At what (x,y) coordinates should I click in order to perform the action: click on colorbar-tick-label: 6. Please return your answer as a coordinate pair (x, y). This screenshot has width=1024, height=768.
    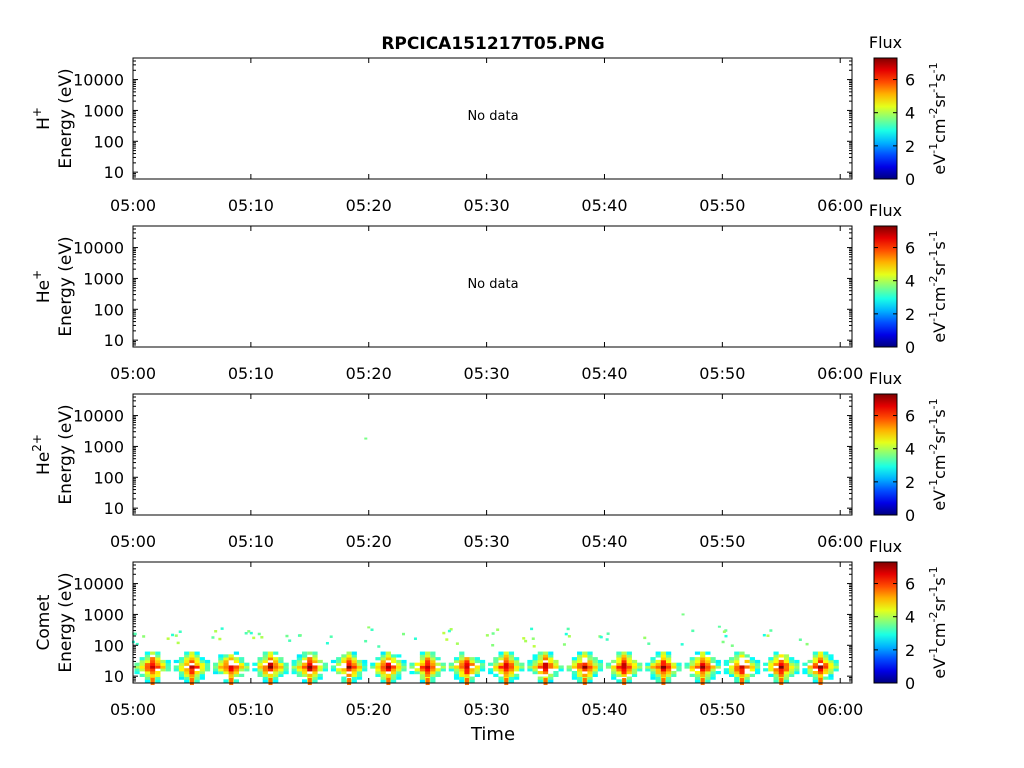
    Looking at the image, I should click on (910, 248).